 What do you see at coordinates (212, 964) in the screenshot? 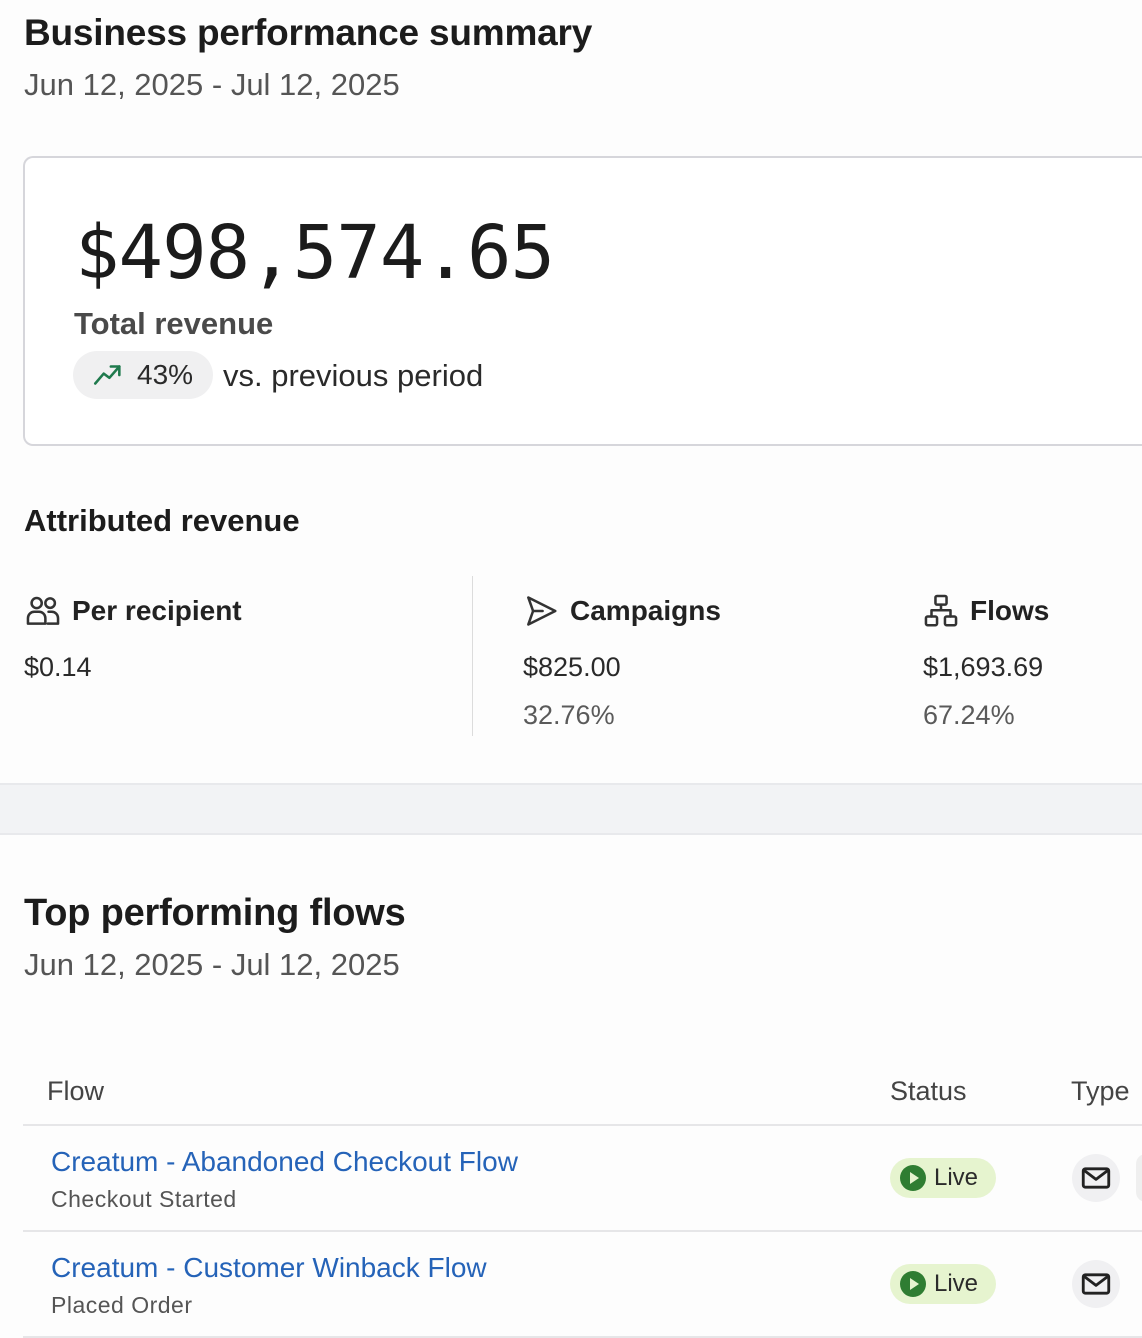
I see `top-flows-date-range: Jun 12, 2025 - Jul 12, 2025` at bounding box center [212, 964].